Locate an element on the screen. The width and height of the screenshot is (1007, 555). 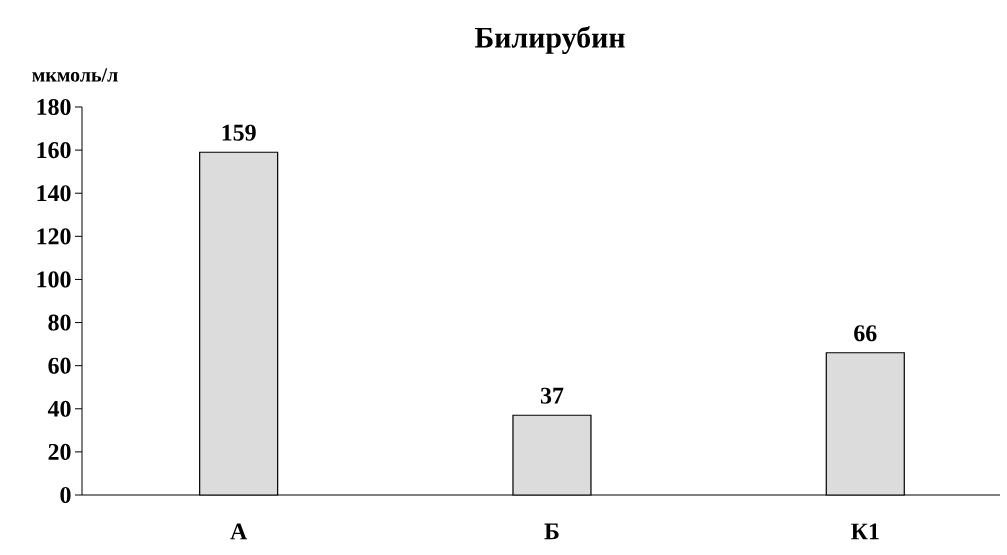
chart-title: Билирубин is located at coordinates (549, 40).